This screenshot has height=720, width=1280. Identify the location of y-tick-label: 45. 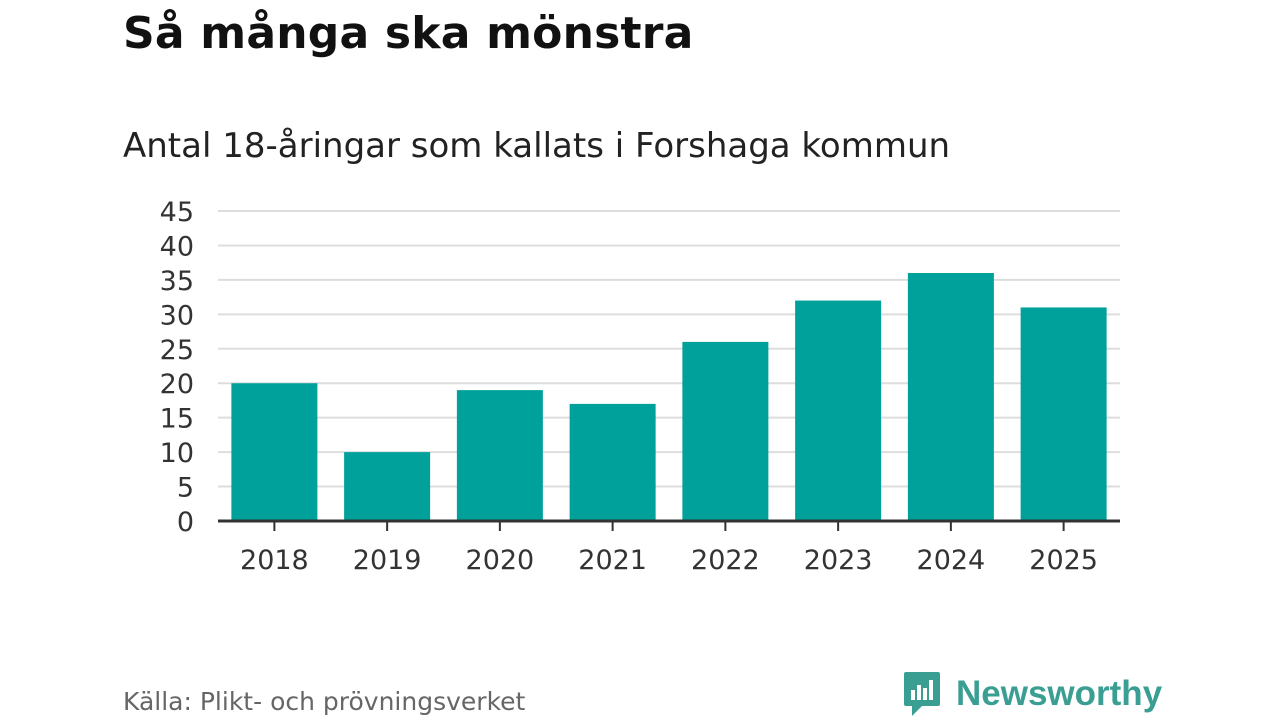
(177, 212).